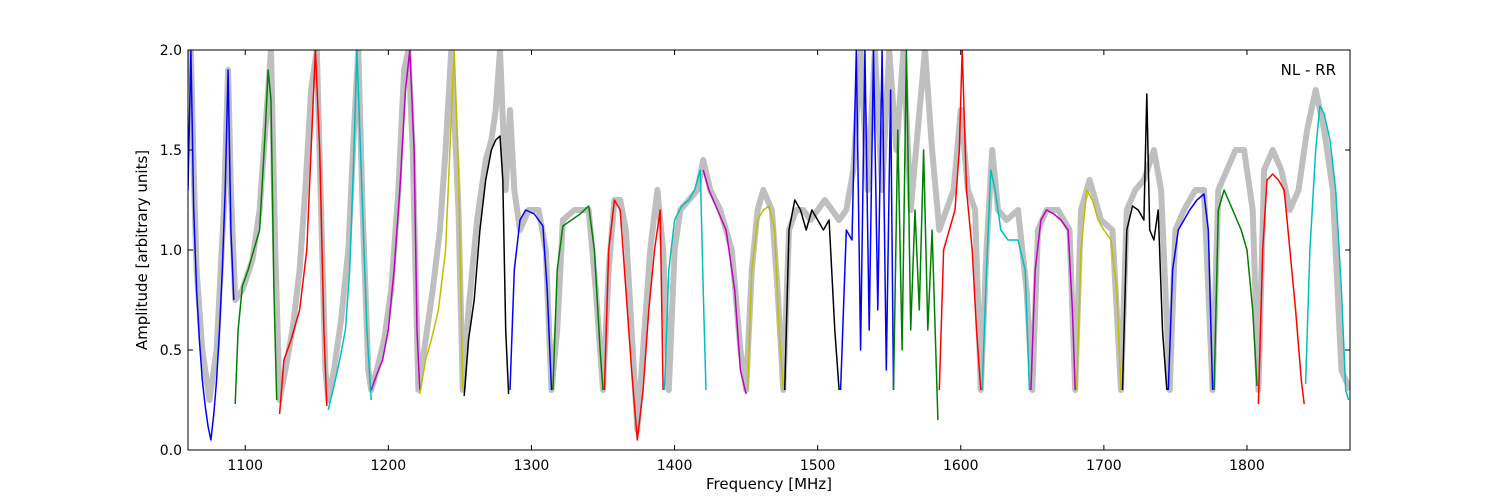  I want to click on chart-annotation: NL - RR, so click(1308, 70).